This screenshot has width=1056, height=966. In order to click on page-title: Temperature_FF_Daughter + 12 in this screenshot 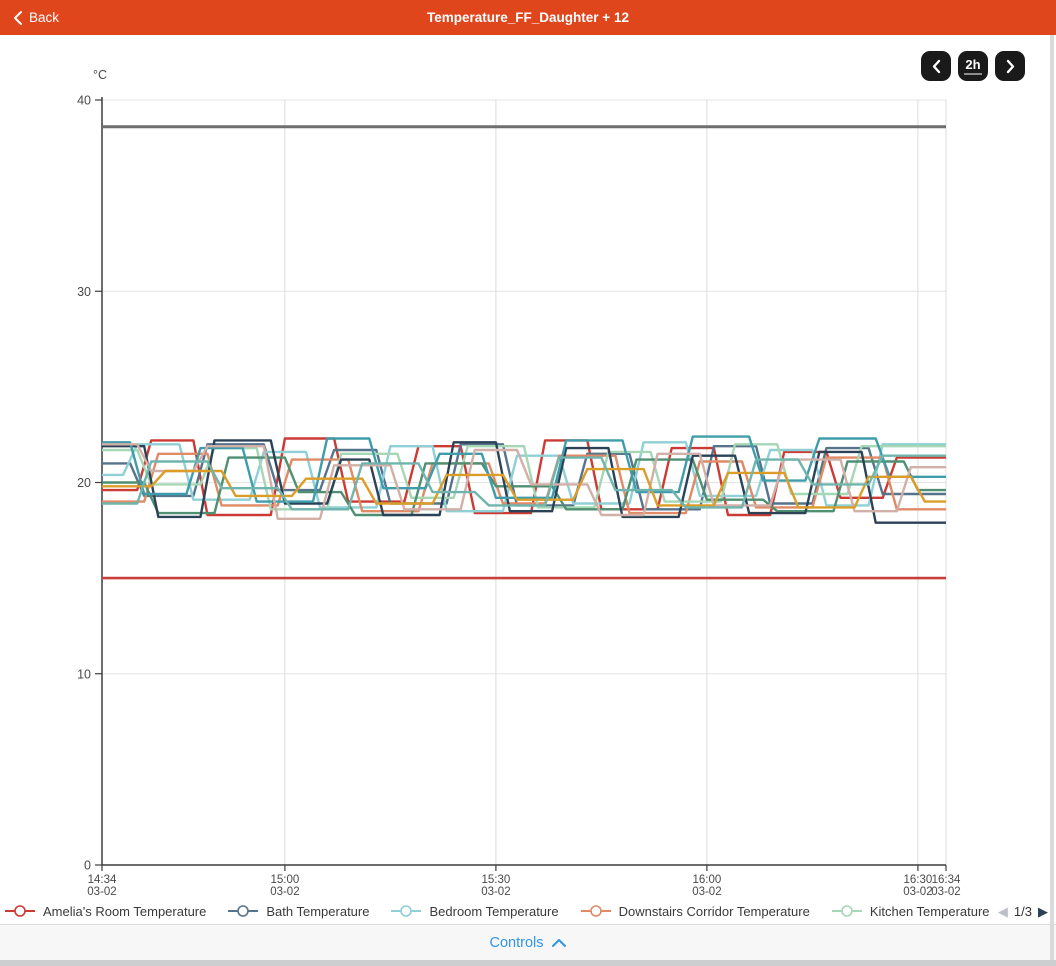, I will do `click(528, 17)`.